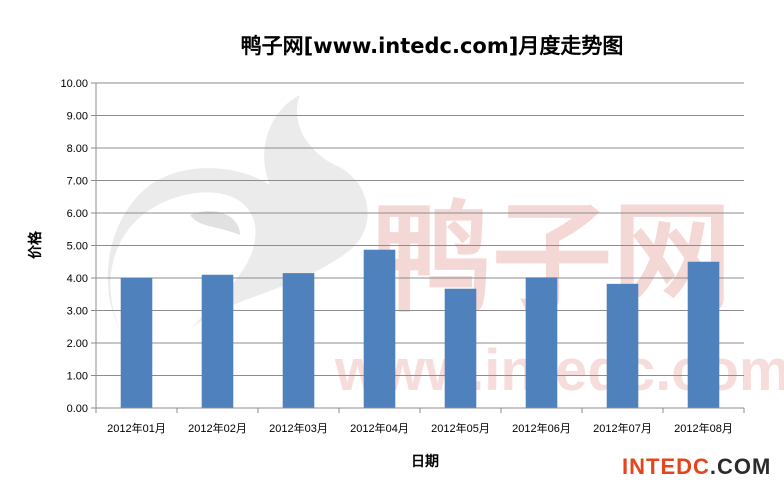 Image resolution: width=784 pixels, height=488 pixels. Describe the element at coordinates (77, 377) in the screenshot. I see `y-tick-label: 1.00` at that location.